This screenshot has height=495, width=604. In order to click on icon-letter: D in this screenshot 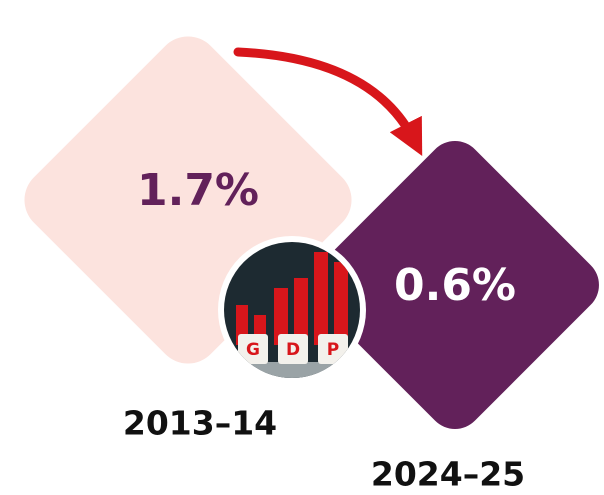, I will do `click(293, 350)`.